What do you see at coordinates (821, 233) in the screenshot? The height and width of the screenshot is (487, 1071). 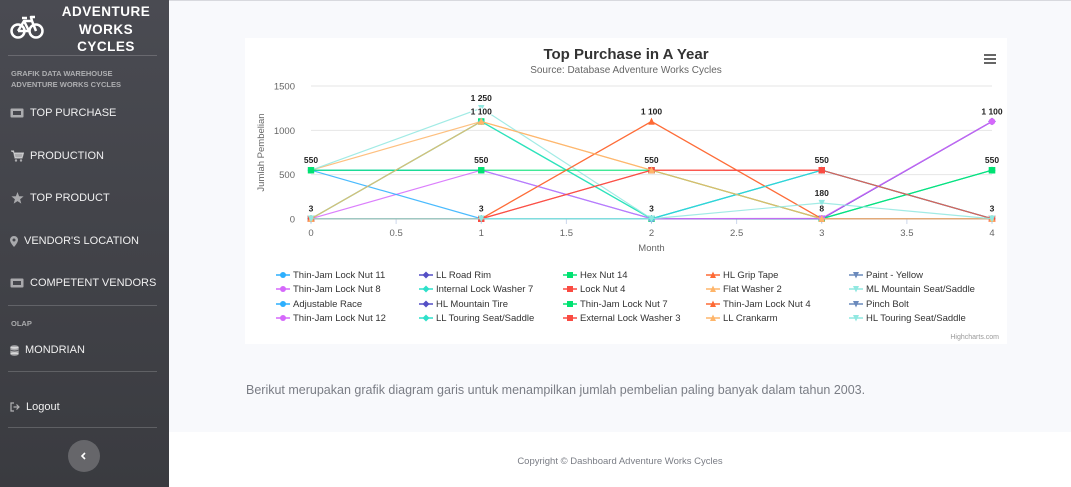 I see `x-tick-label: 3` at bounding box center [821, 233].